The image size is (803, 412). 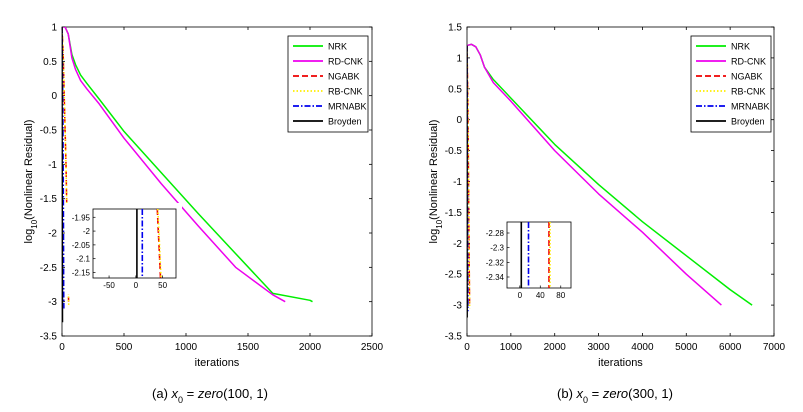 What do you see at coordinates (469, 177) in the screenshot?
I see `series-rb-cnk-line` at bounding box center [469, 177].